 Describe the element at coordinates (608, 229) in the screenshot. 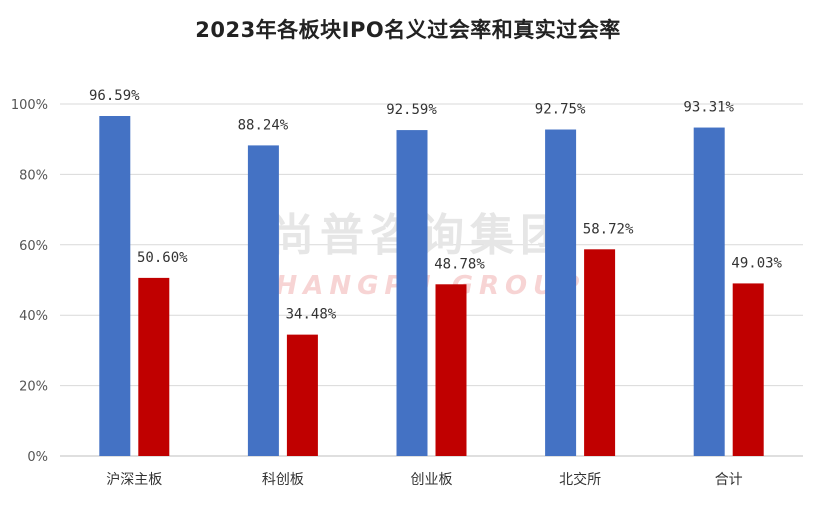

I see `data-label: 58.72%` at that location.